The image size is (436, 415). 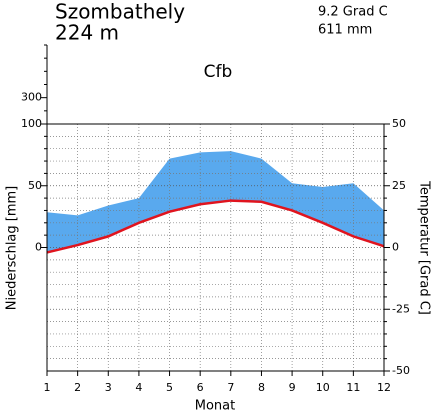 What do you see at coordinates (12, 248) in the screenshot?
I see `y-axis-label: Niederschlag [mm]` at bounding box center [12, 248].